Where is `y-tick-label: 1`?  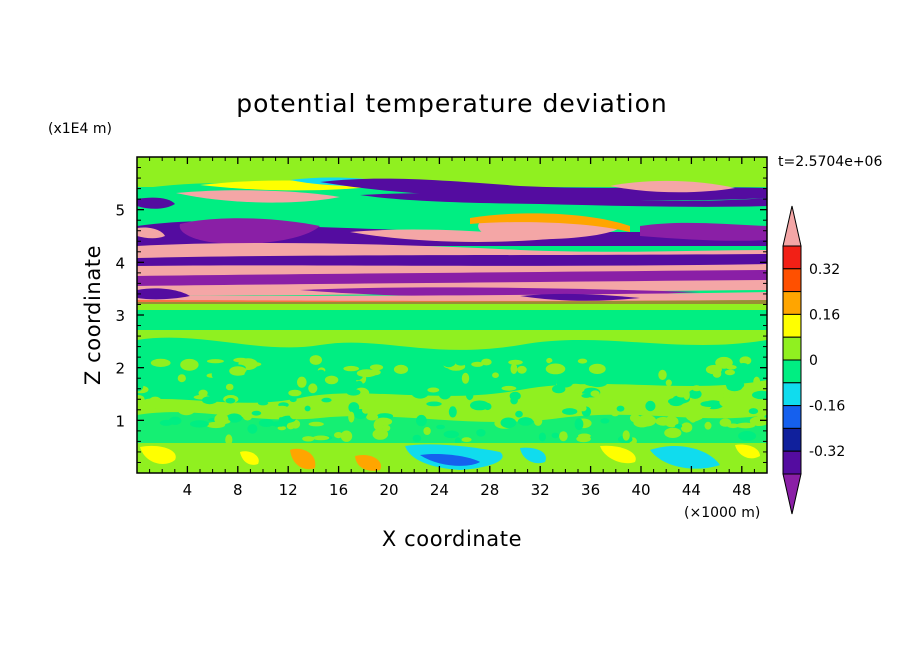 y-tick-label: 1 is located at coordinates (120, 421).